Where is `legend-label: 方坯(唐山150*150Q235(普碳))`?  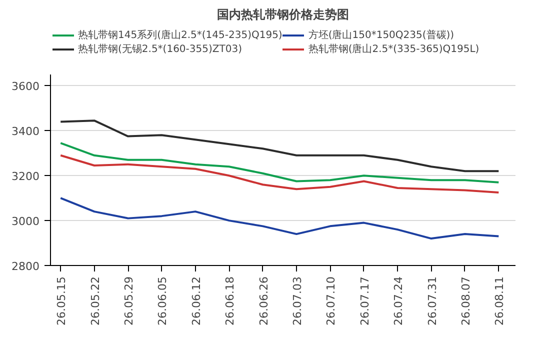 legend-label: 方坯(唐山150*150Q235(普碳)) is located at coordinates (381, 35).